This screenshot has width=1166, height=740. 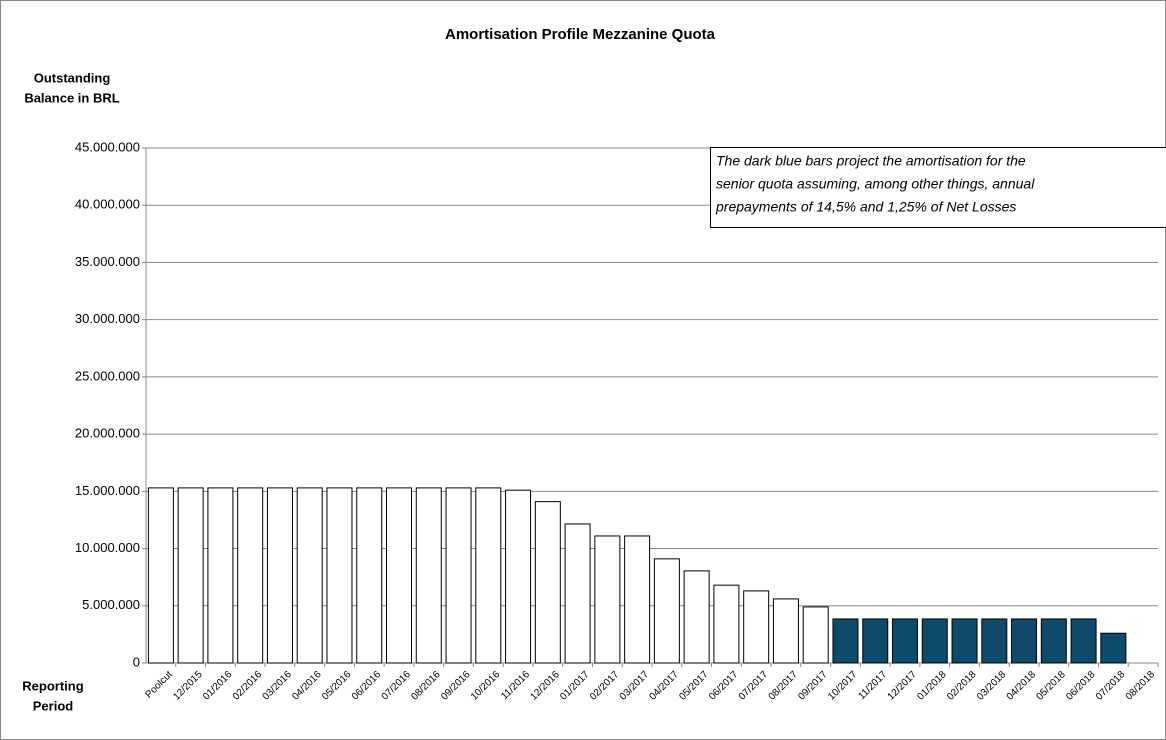 What do you see at coordinates (107, 547) in the screenshot?
I see `y-tick-label: 10.000.000` at bounding box center [107, 547].